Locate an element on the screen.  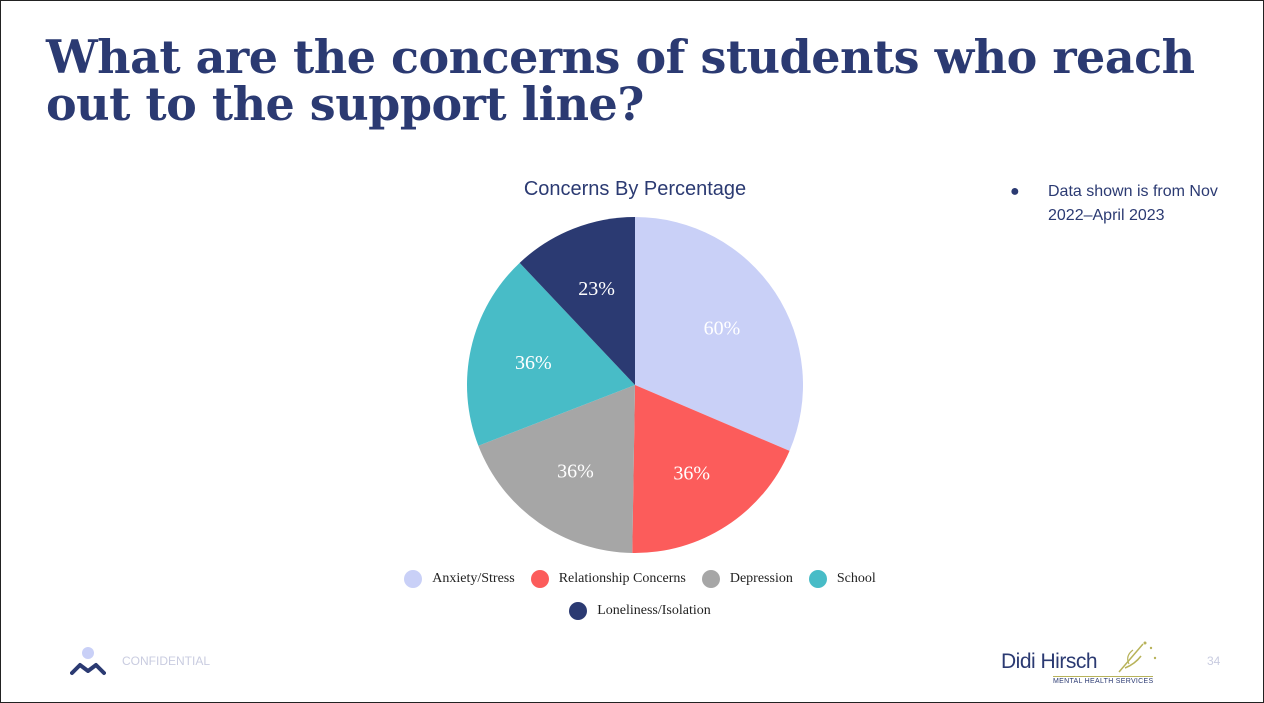
pie-slice-relationship-concerns is located at coordinates (711, 469).